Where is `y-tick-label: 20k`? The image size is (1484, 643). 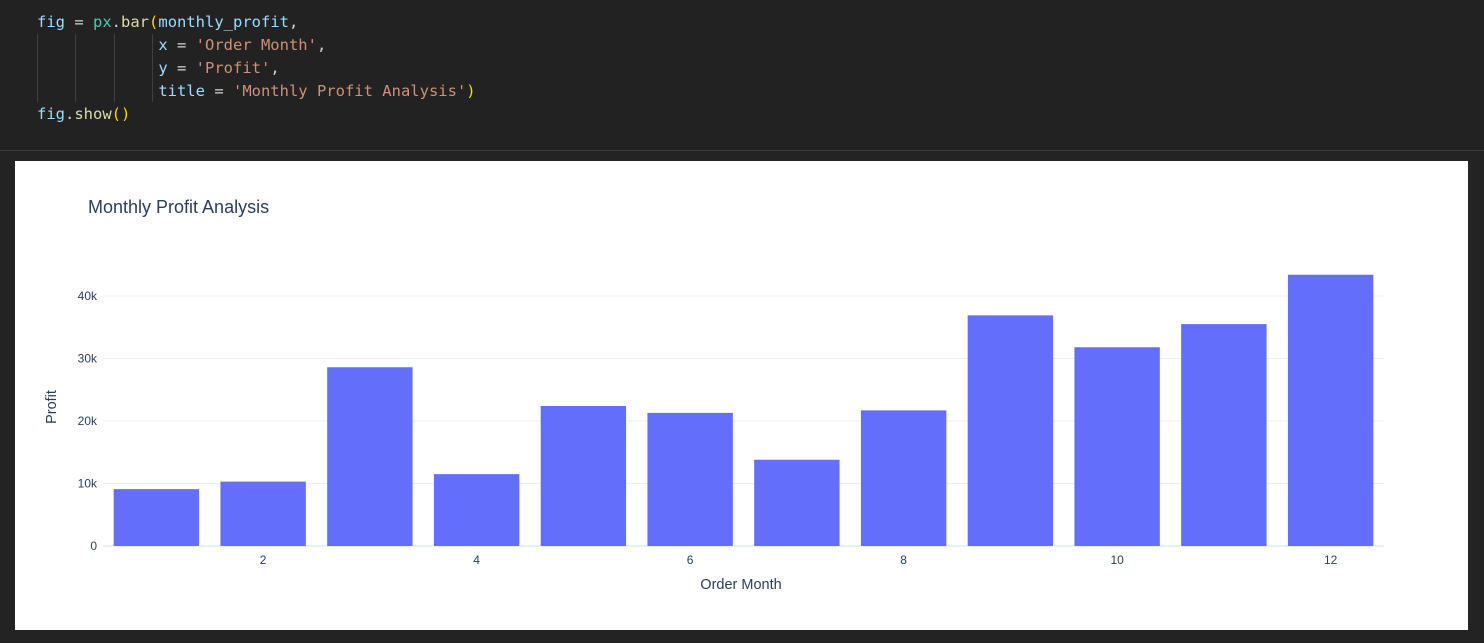 y-tick-label: 20k is located at coordinates (88, 421).